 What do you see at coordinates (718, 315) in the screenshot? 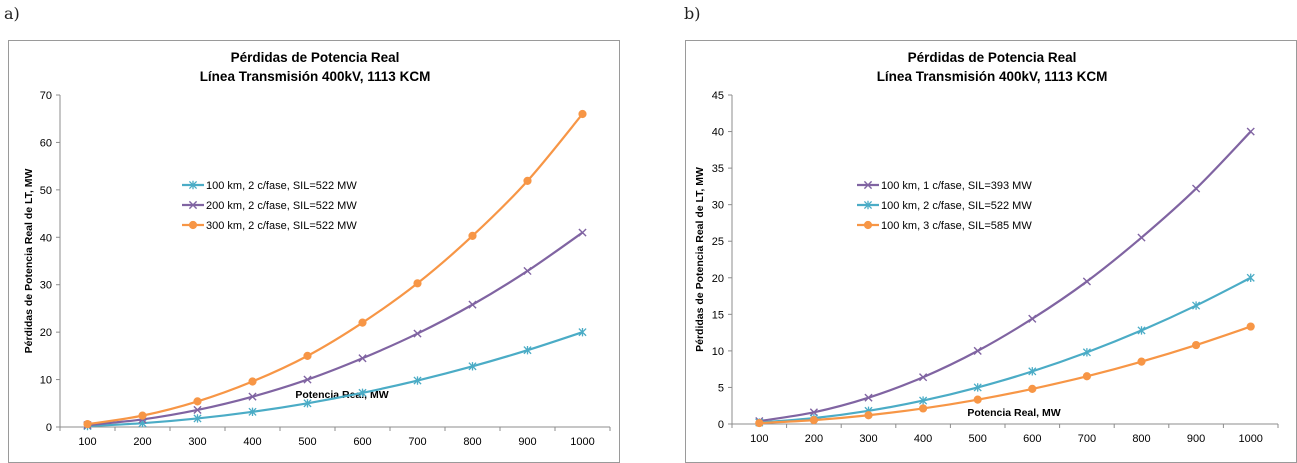
I see `y-tick-label: 15` at bounding box center [718, 315].